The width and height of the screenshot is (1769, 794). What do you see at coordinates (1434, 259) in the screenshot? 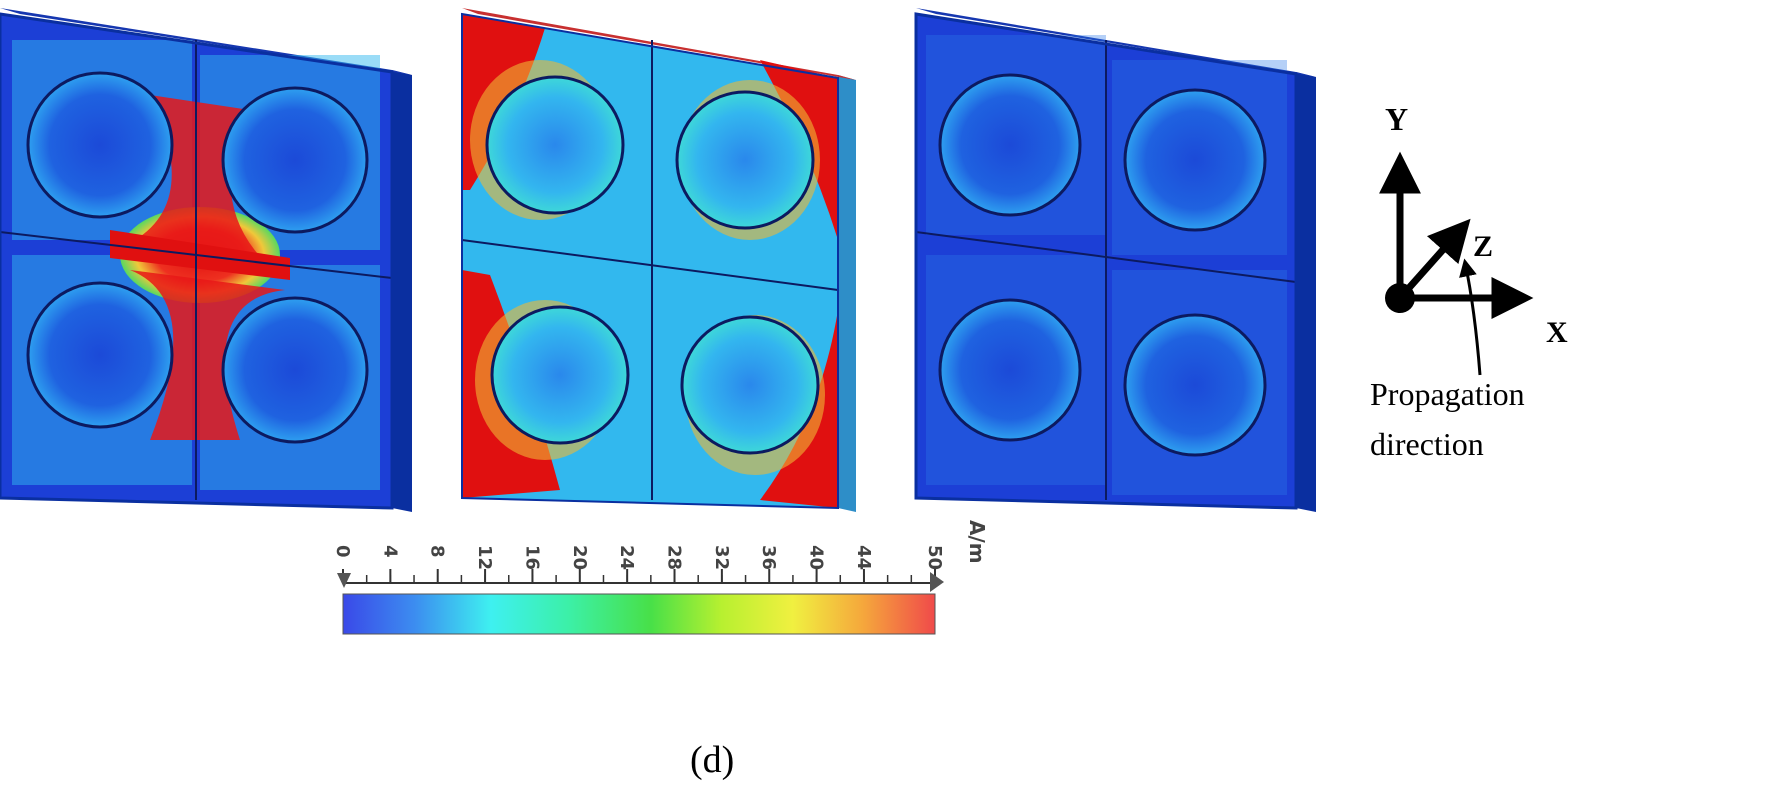
I see `z-axis-arrow` at bounding box center [1434, 259].